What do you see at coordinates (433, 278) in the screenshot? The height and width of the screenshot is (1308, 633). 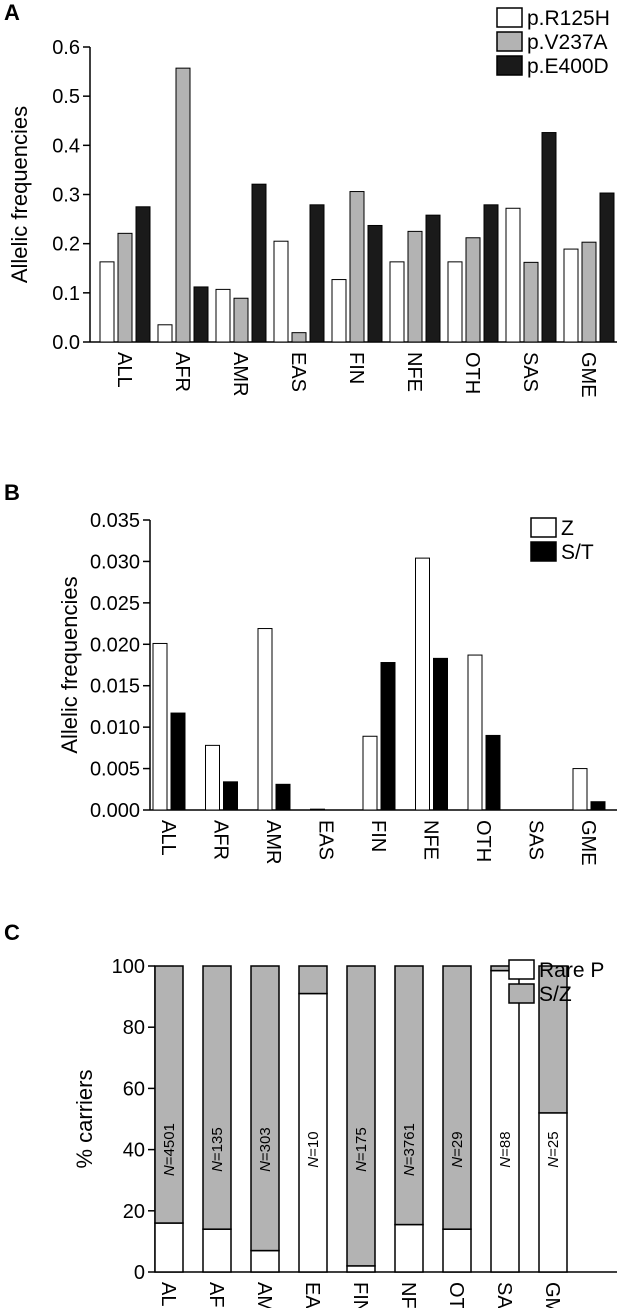 I see `bar-a-nfe-p-e400d` at bounding box center [433, 278].